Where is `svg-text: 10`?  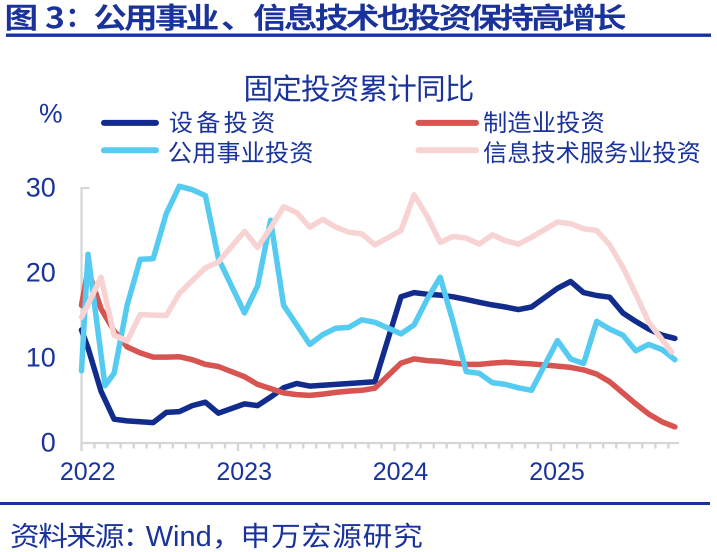
svg-text: 10 is located at coordinates (41, 358).